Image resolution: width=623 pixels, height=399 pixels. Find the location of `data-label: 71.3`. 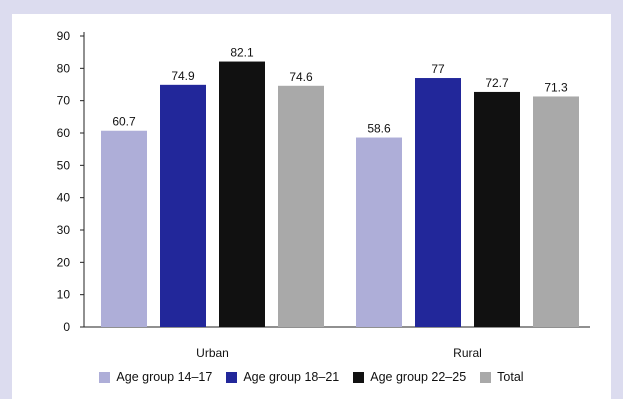

data-label: 71.3 is located at coordinates (556, 87).